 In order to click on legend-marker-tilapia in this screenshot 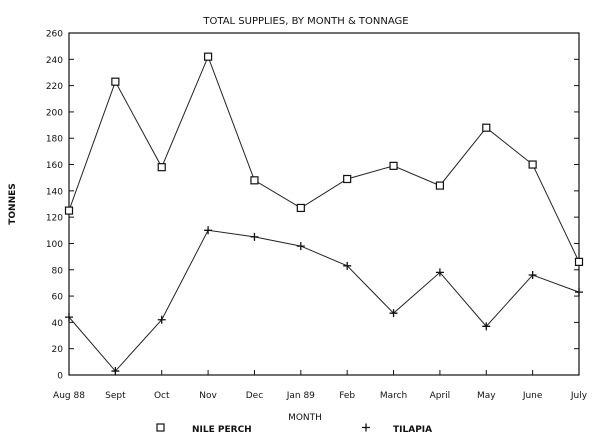, I will do `click(366, 427)`.